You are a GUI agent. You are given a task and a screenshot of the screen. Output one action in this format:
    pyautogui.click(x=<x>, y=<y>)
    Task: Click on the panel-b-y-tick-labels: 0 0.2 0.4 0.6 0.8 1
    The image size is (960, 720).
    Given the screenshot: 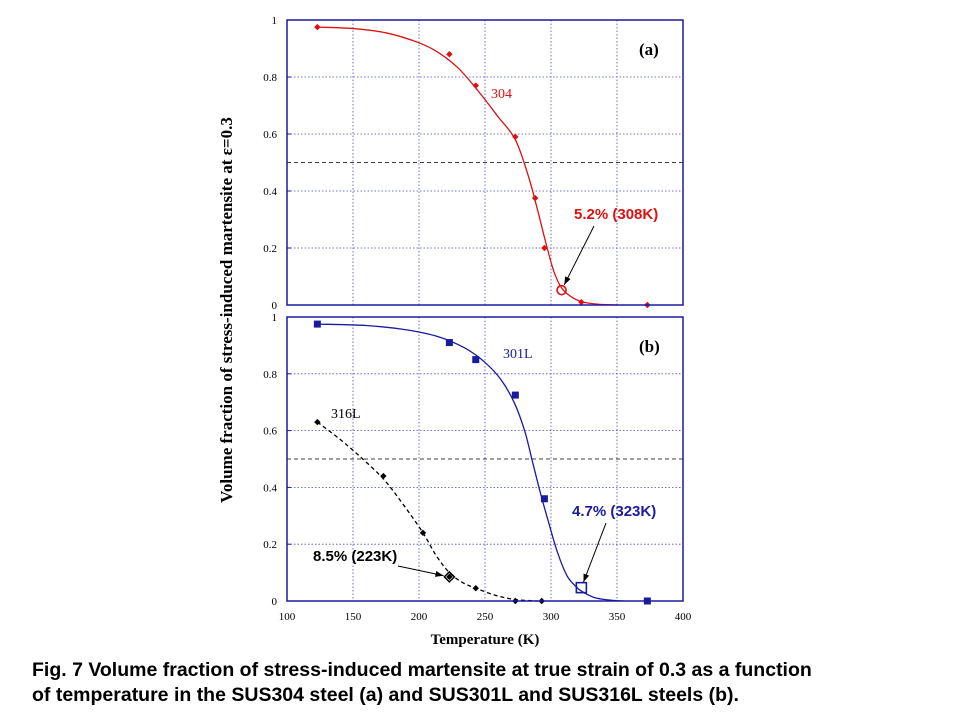 What is the action you would take?
    pyautogui.click(x=277, y=460)
    